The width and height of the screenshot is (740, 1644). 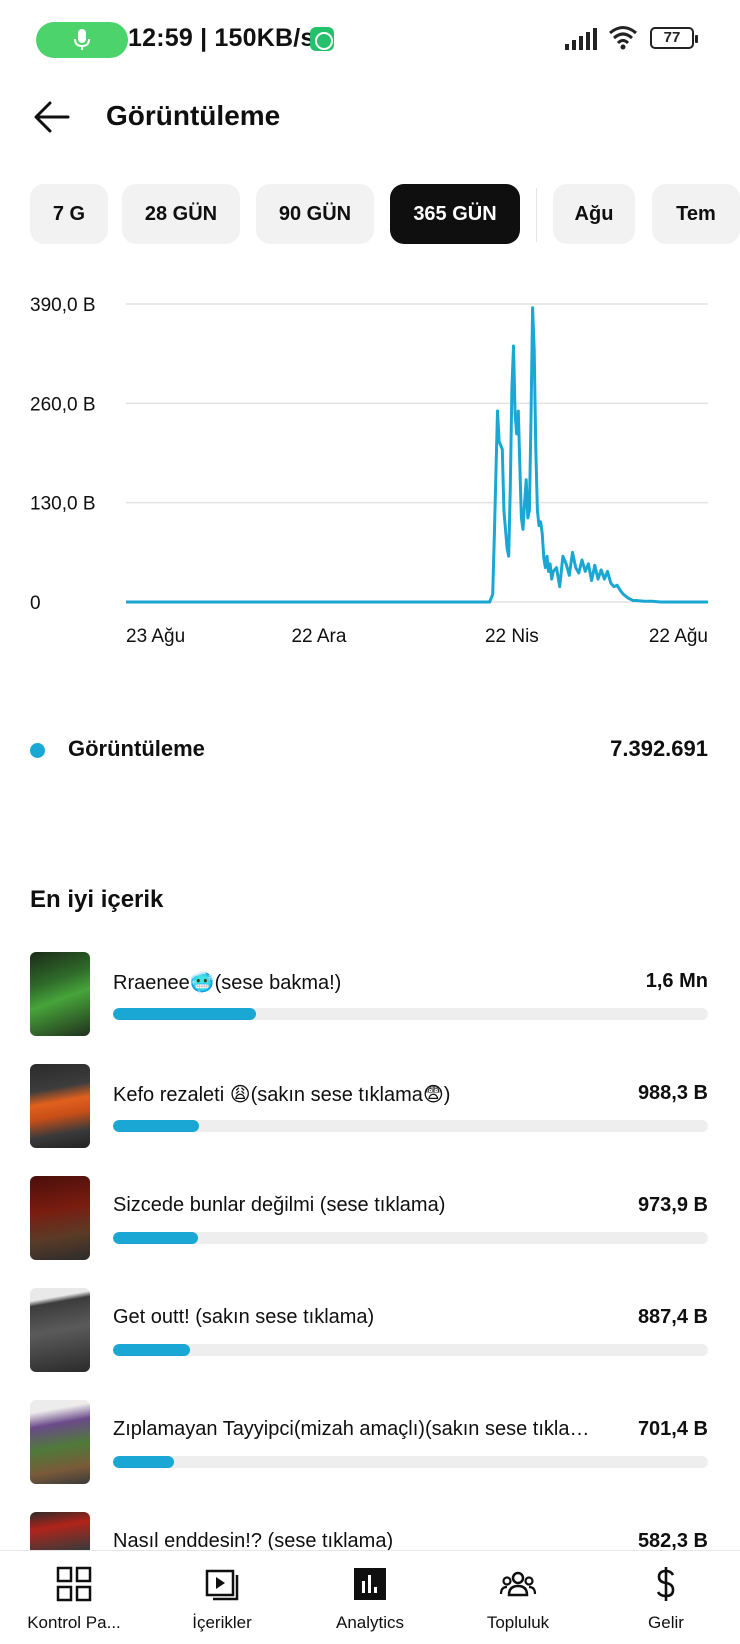 I want to click on chip-7-days: 7 G, so click(x=69, y=214).